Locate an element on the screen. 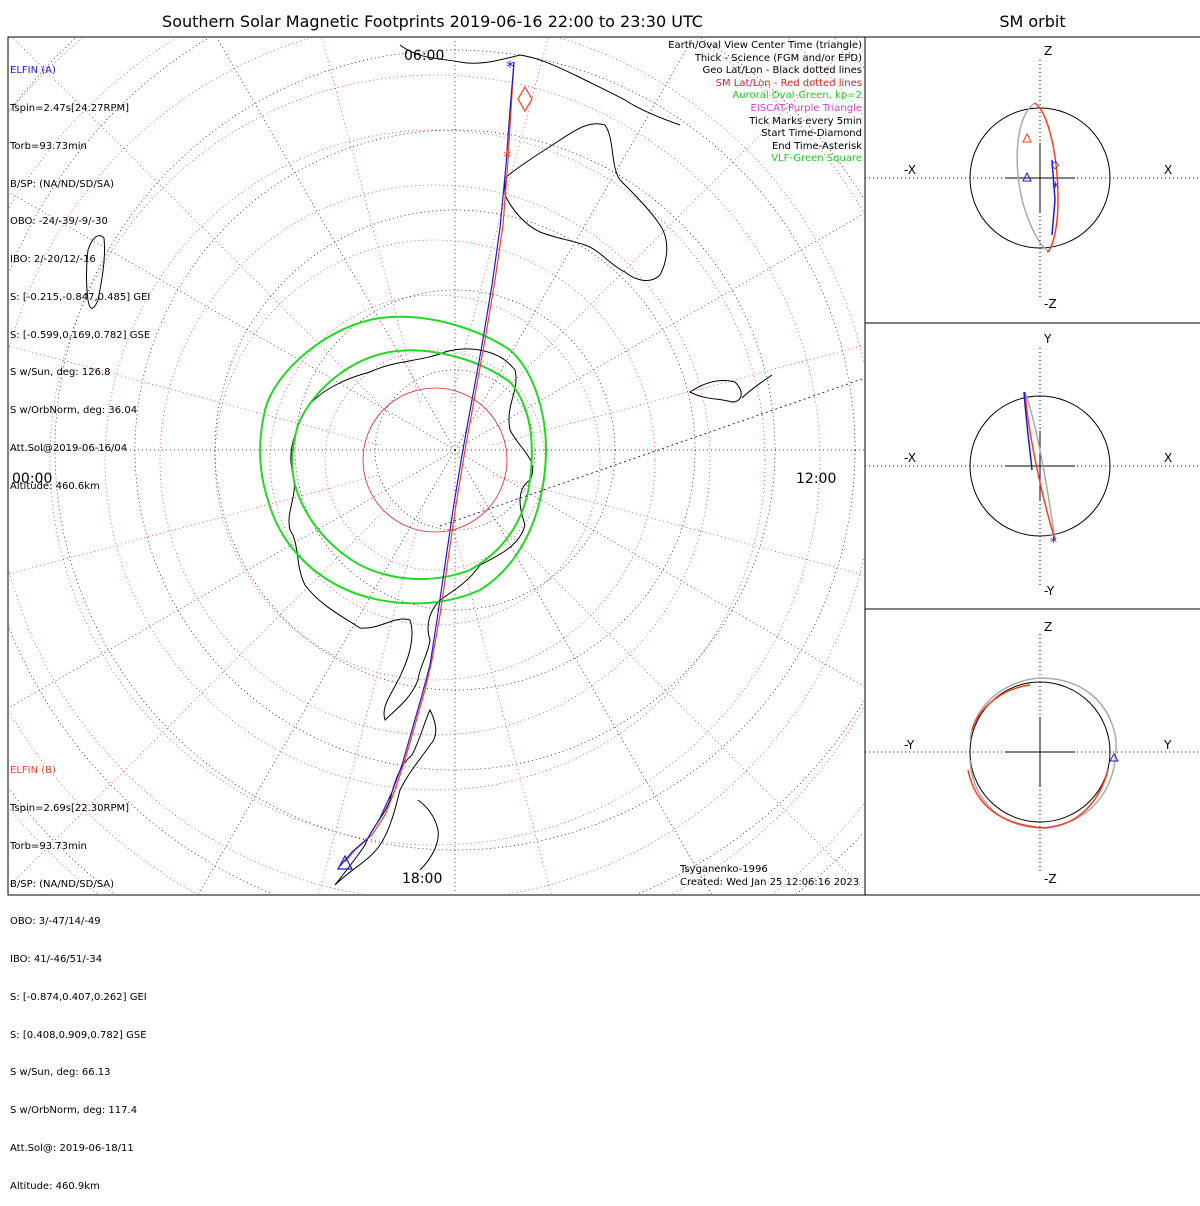 This screenshot has height=1206, width=1200. legend-entry: VLF-Green Square is located at coordinates (816, 159).